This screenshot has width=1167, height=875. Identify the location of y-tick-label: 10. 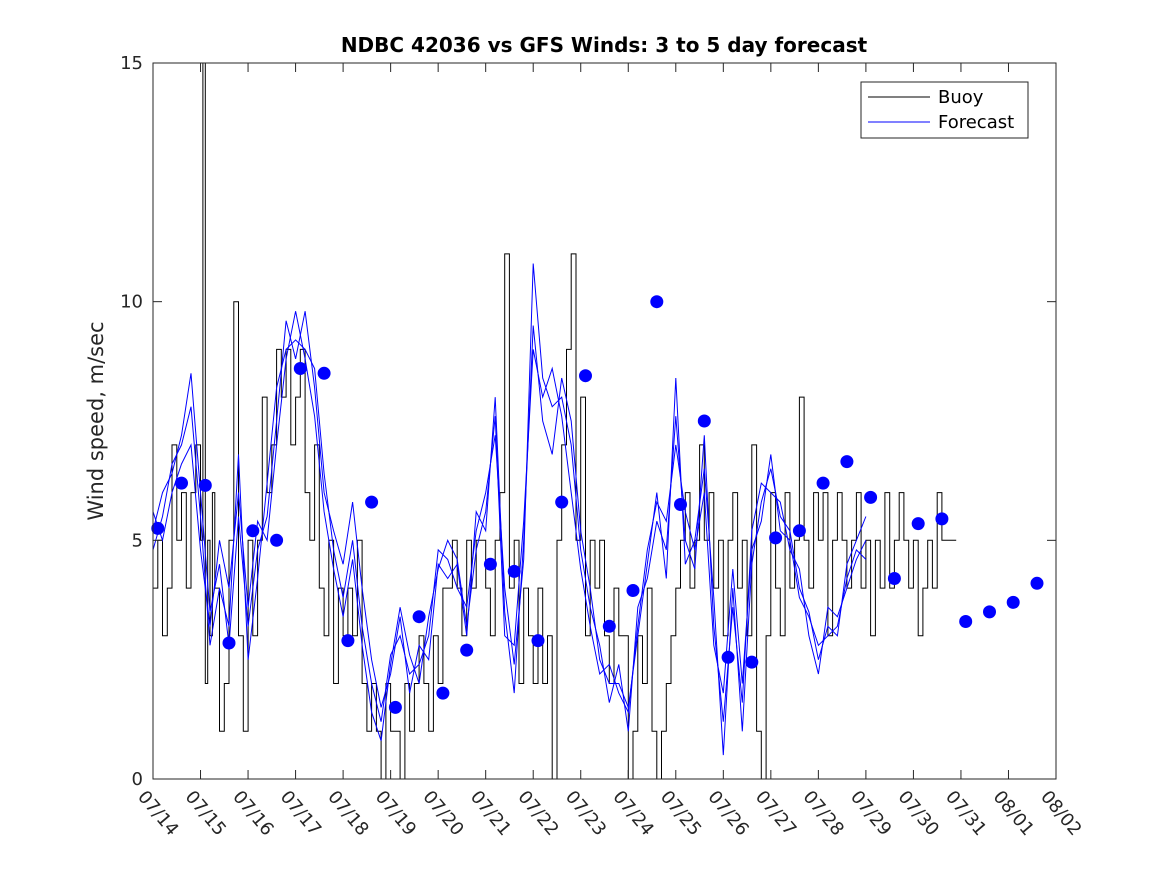
(131, 302).